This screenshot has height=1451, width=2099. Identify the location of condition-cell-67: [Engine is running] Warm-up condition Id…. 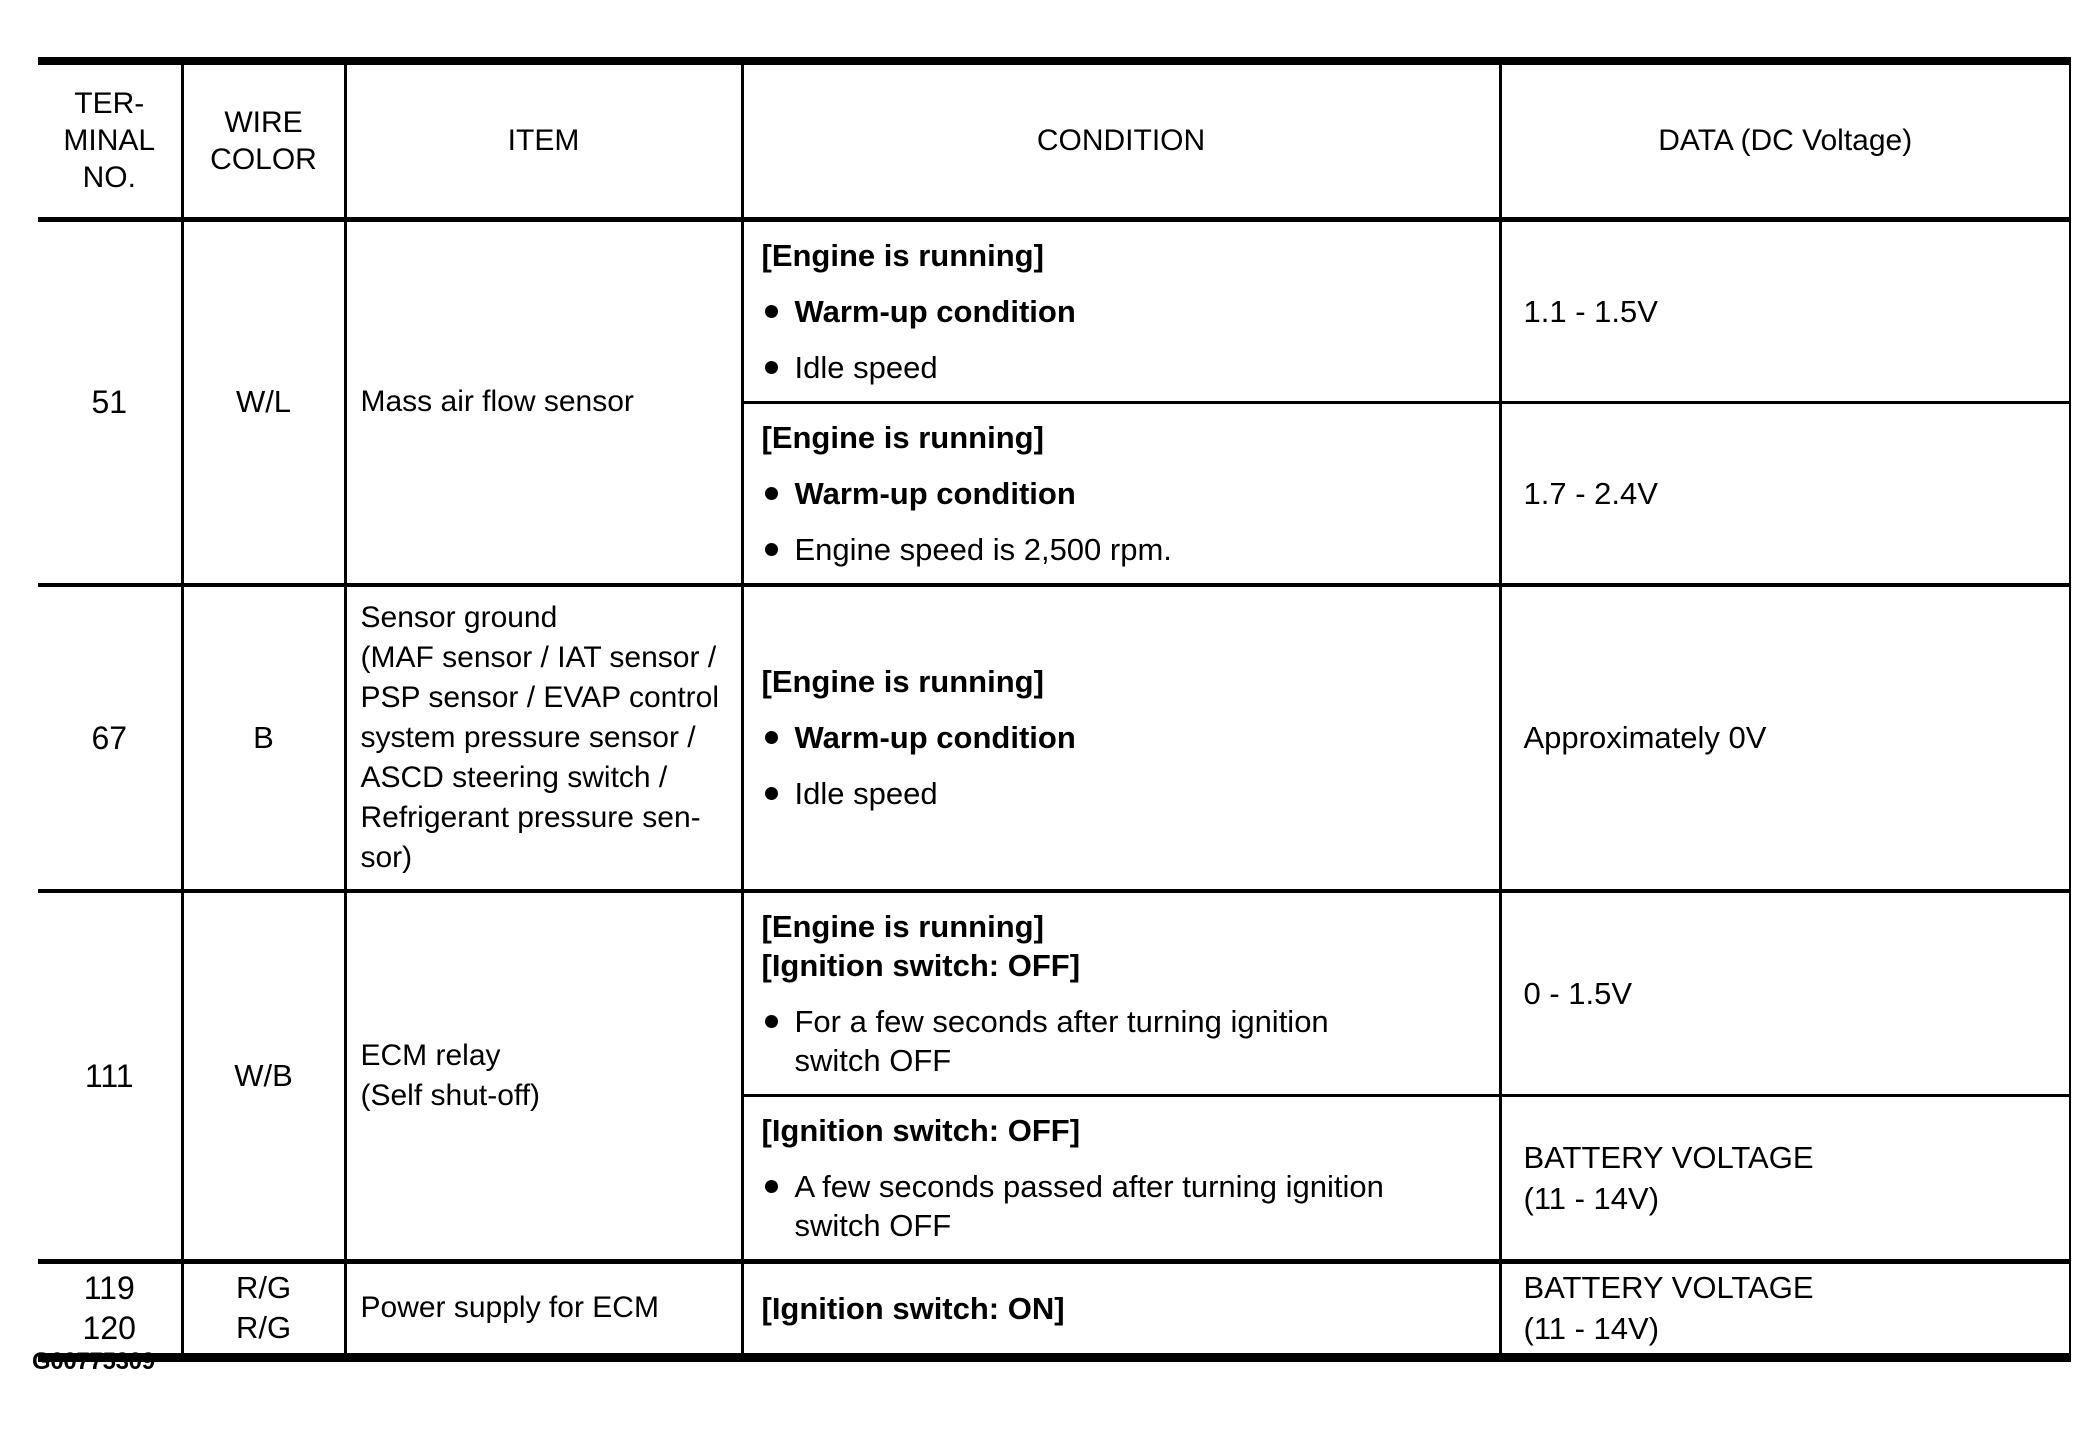
(1122, 738).